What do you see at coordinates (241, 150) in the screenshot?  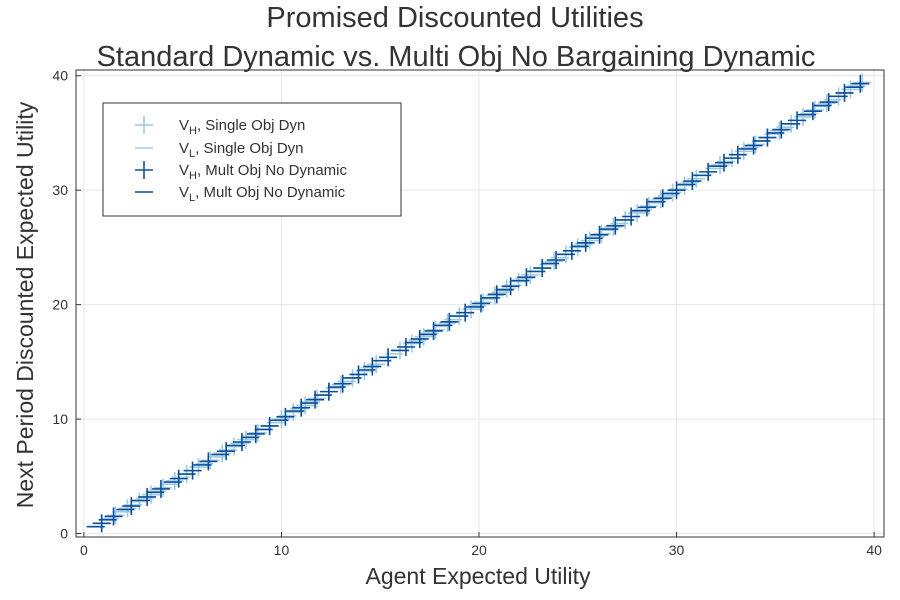 I see `legend-label: VL, Single Obj Dyn` at bounding box center [241, 150].